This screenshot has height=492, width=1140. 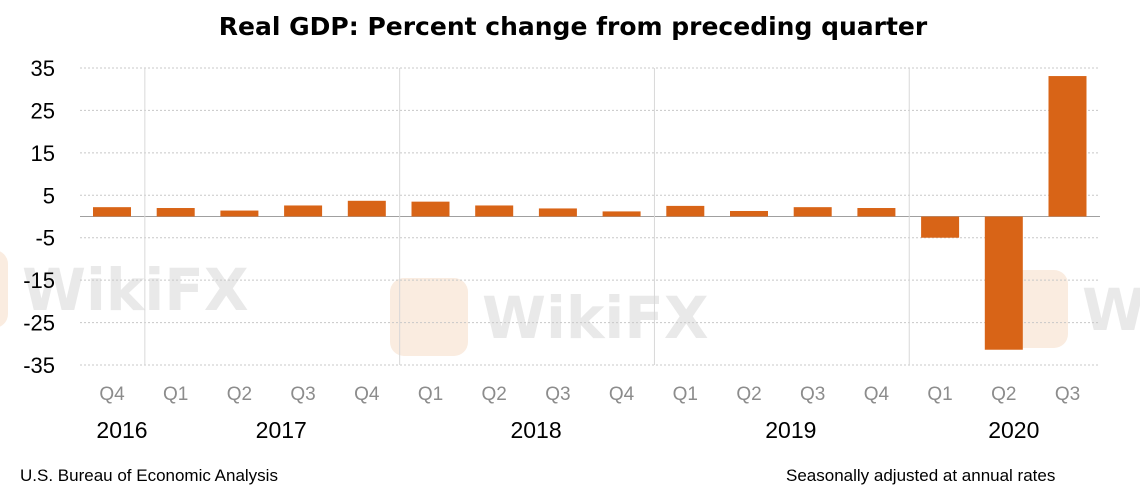 I want to click on year-label: 2018, so click(x=535, y=430).